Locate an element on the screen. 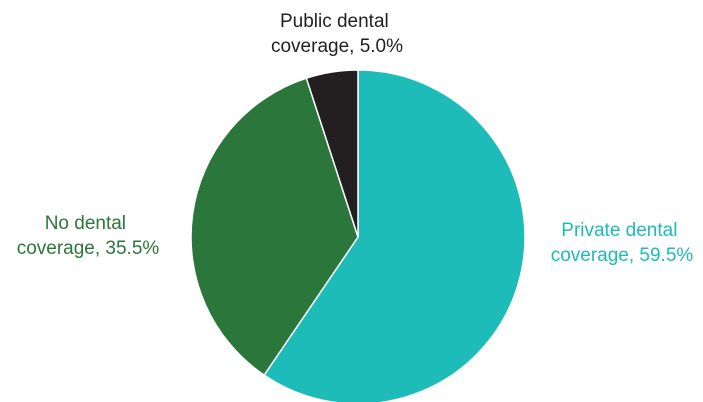 The height and width of the screenshot is (402, 703). slice-label-private-line-2: coverage, 59.5% is located at coordinates (622, 255).